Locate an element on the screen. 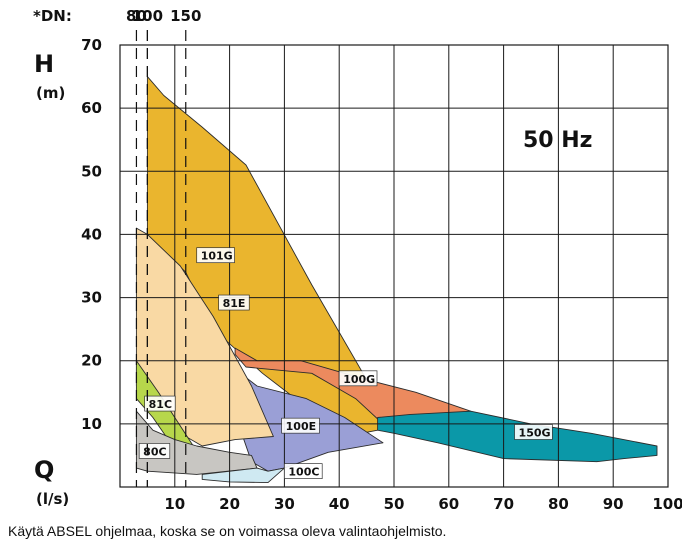 The height and width of the screenshot is (547, 682). region-label-100E: 100E is located at coordinates (301, 426).